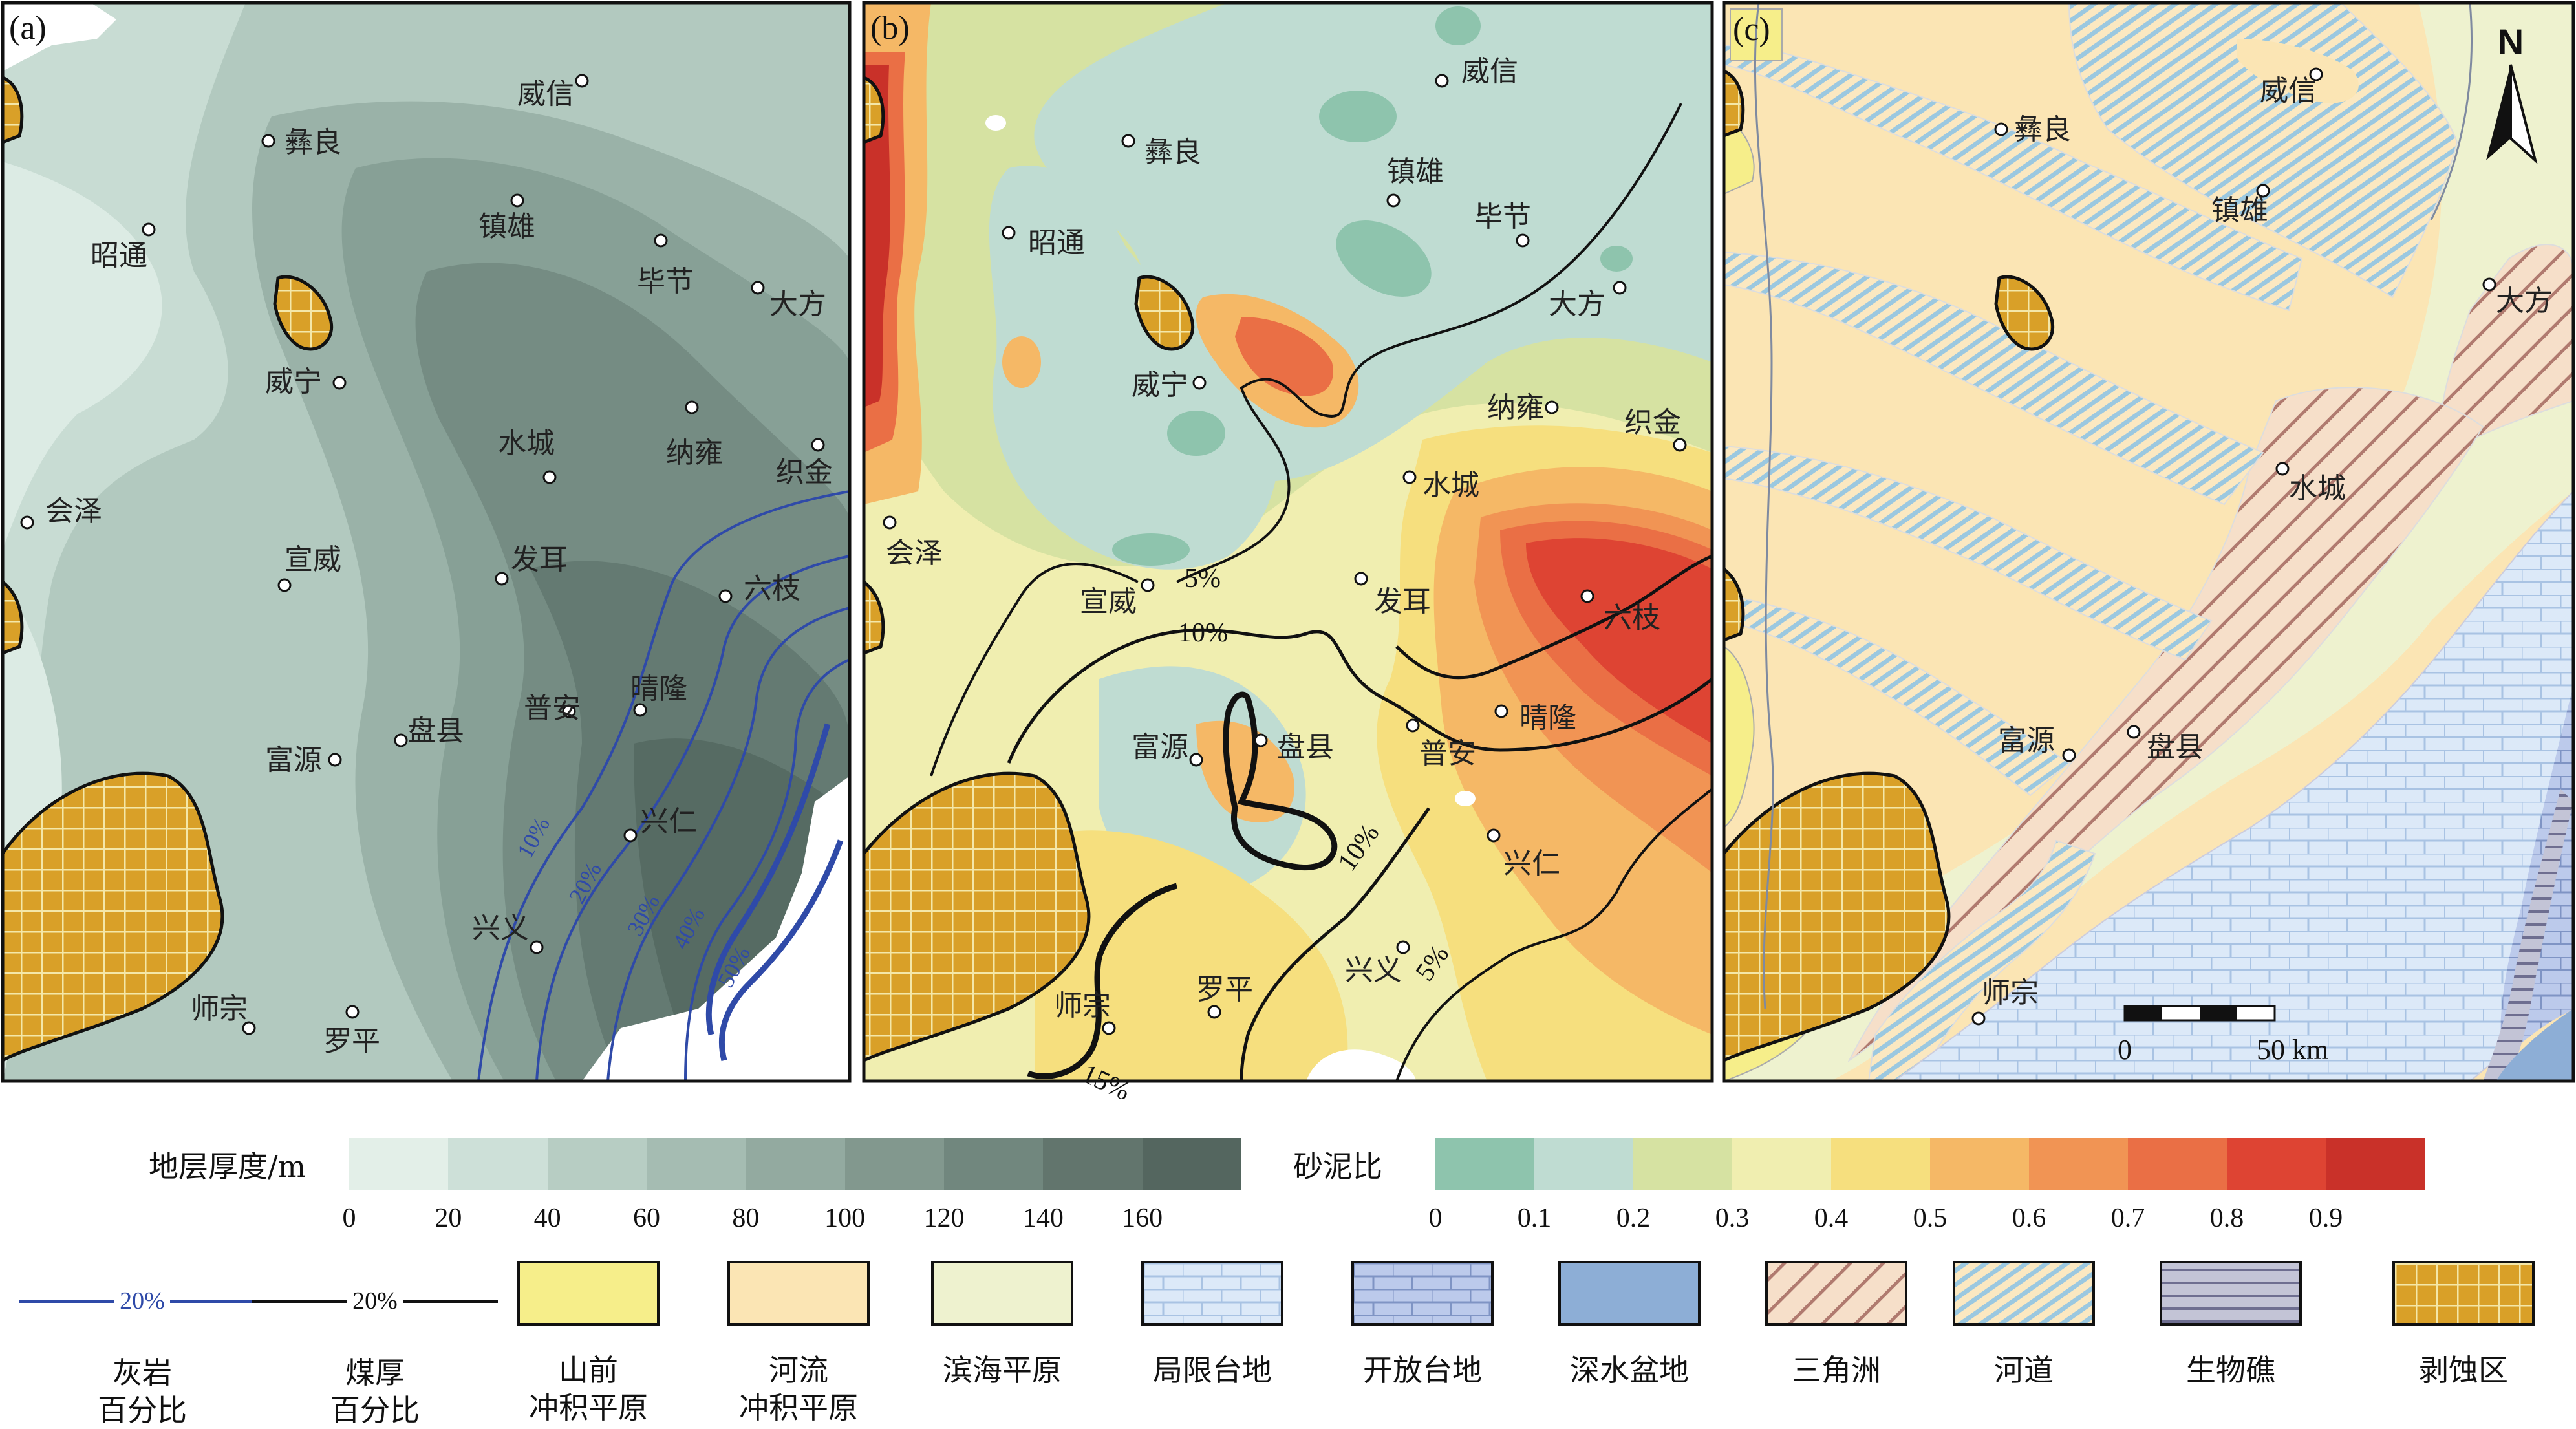 This screenshot has height=1429, width=2576. What do you see at coordinates (1056, 243) in the screenshot?
I see `city-label-zhaotong-b: 昭通` at bounding box center [1056, 243].